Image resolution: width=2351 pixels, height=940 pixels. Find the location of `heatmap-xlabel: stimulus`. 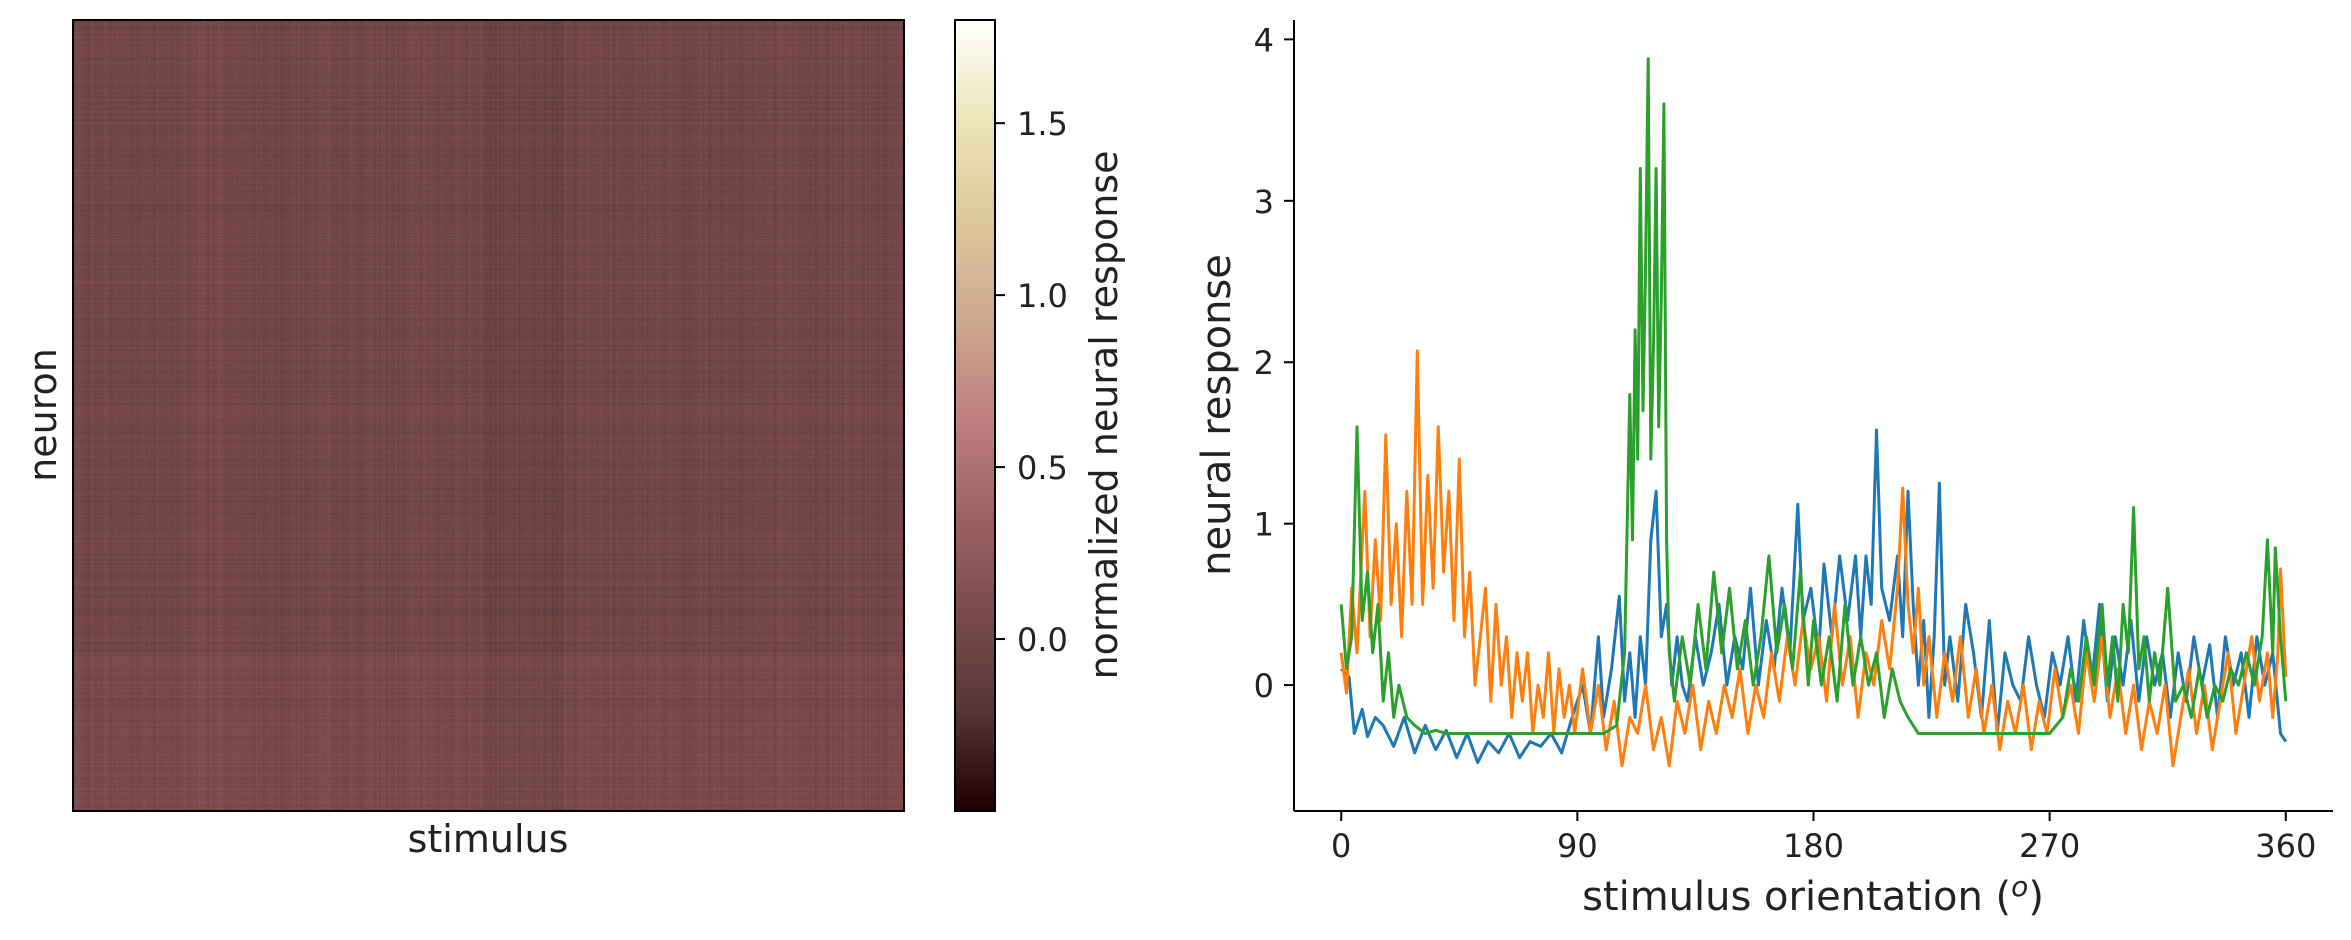

heatmap-xlabel: stimulus is located at coordinates (488, 839).